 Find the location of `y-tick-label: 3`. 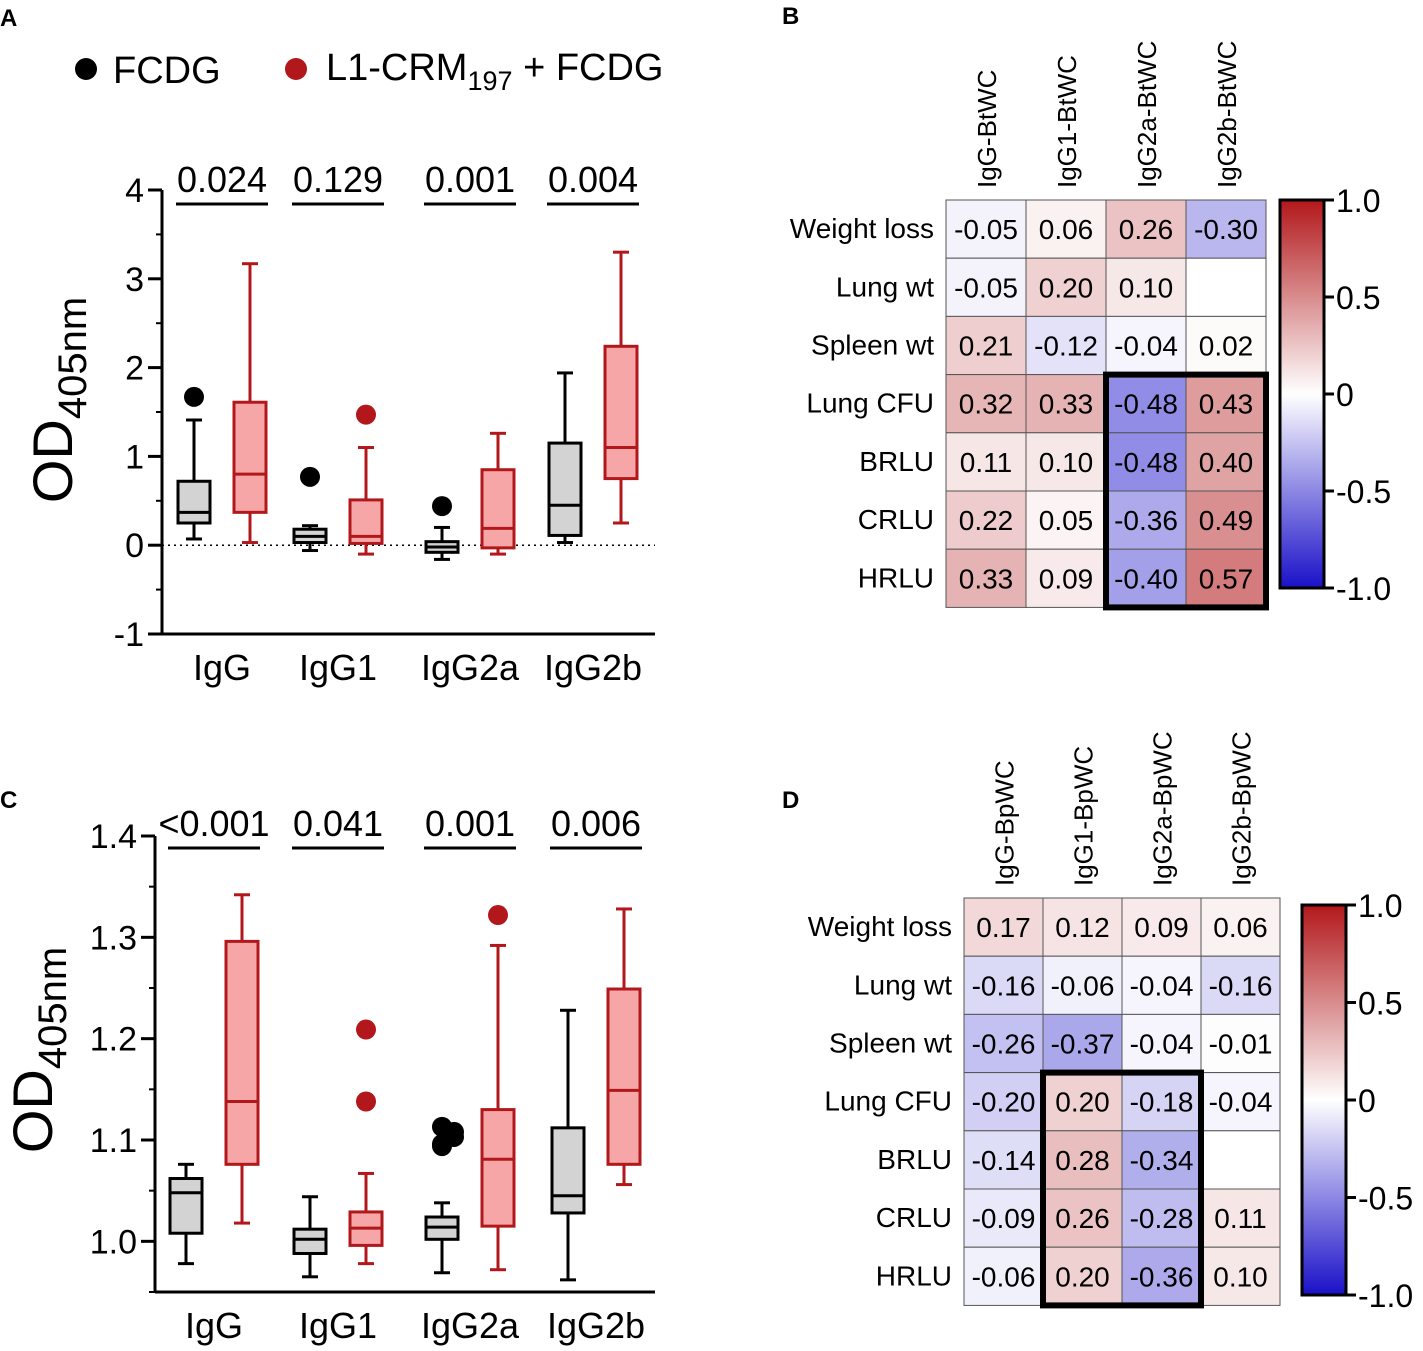

y-tick-label: 3 is located at coordinates (134, 280).